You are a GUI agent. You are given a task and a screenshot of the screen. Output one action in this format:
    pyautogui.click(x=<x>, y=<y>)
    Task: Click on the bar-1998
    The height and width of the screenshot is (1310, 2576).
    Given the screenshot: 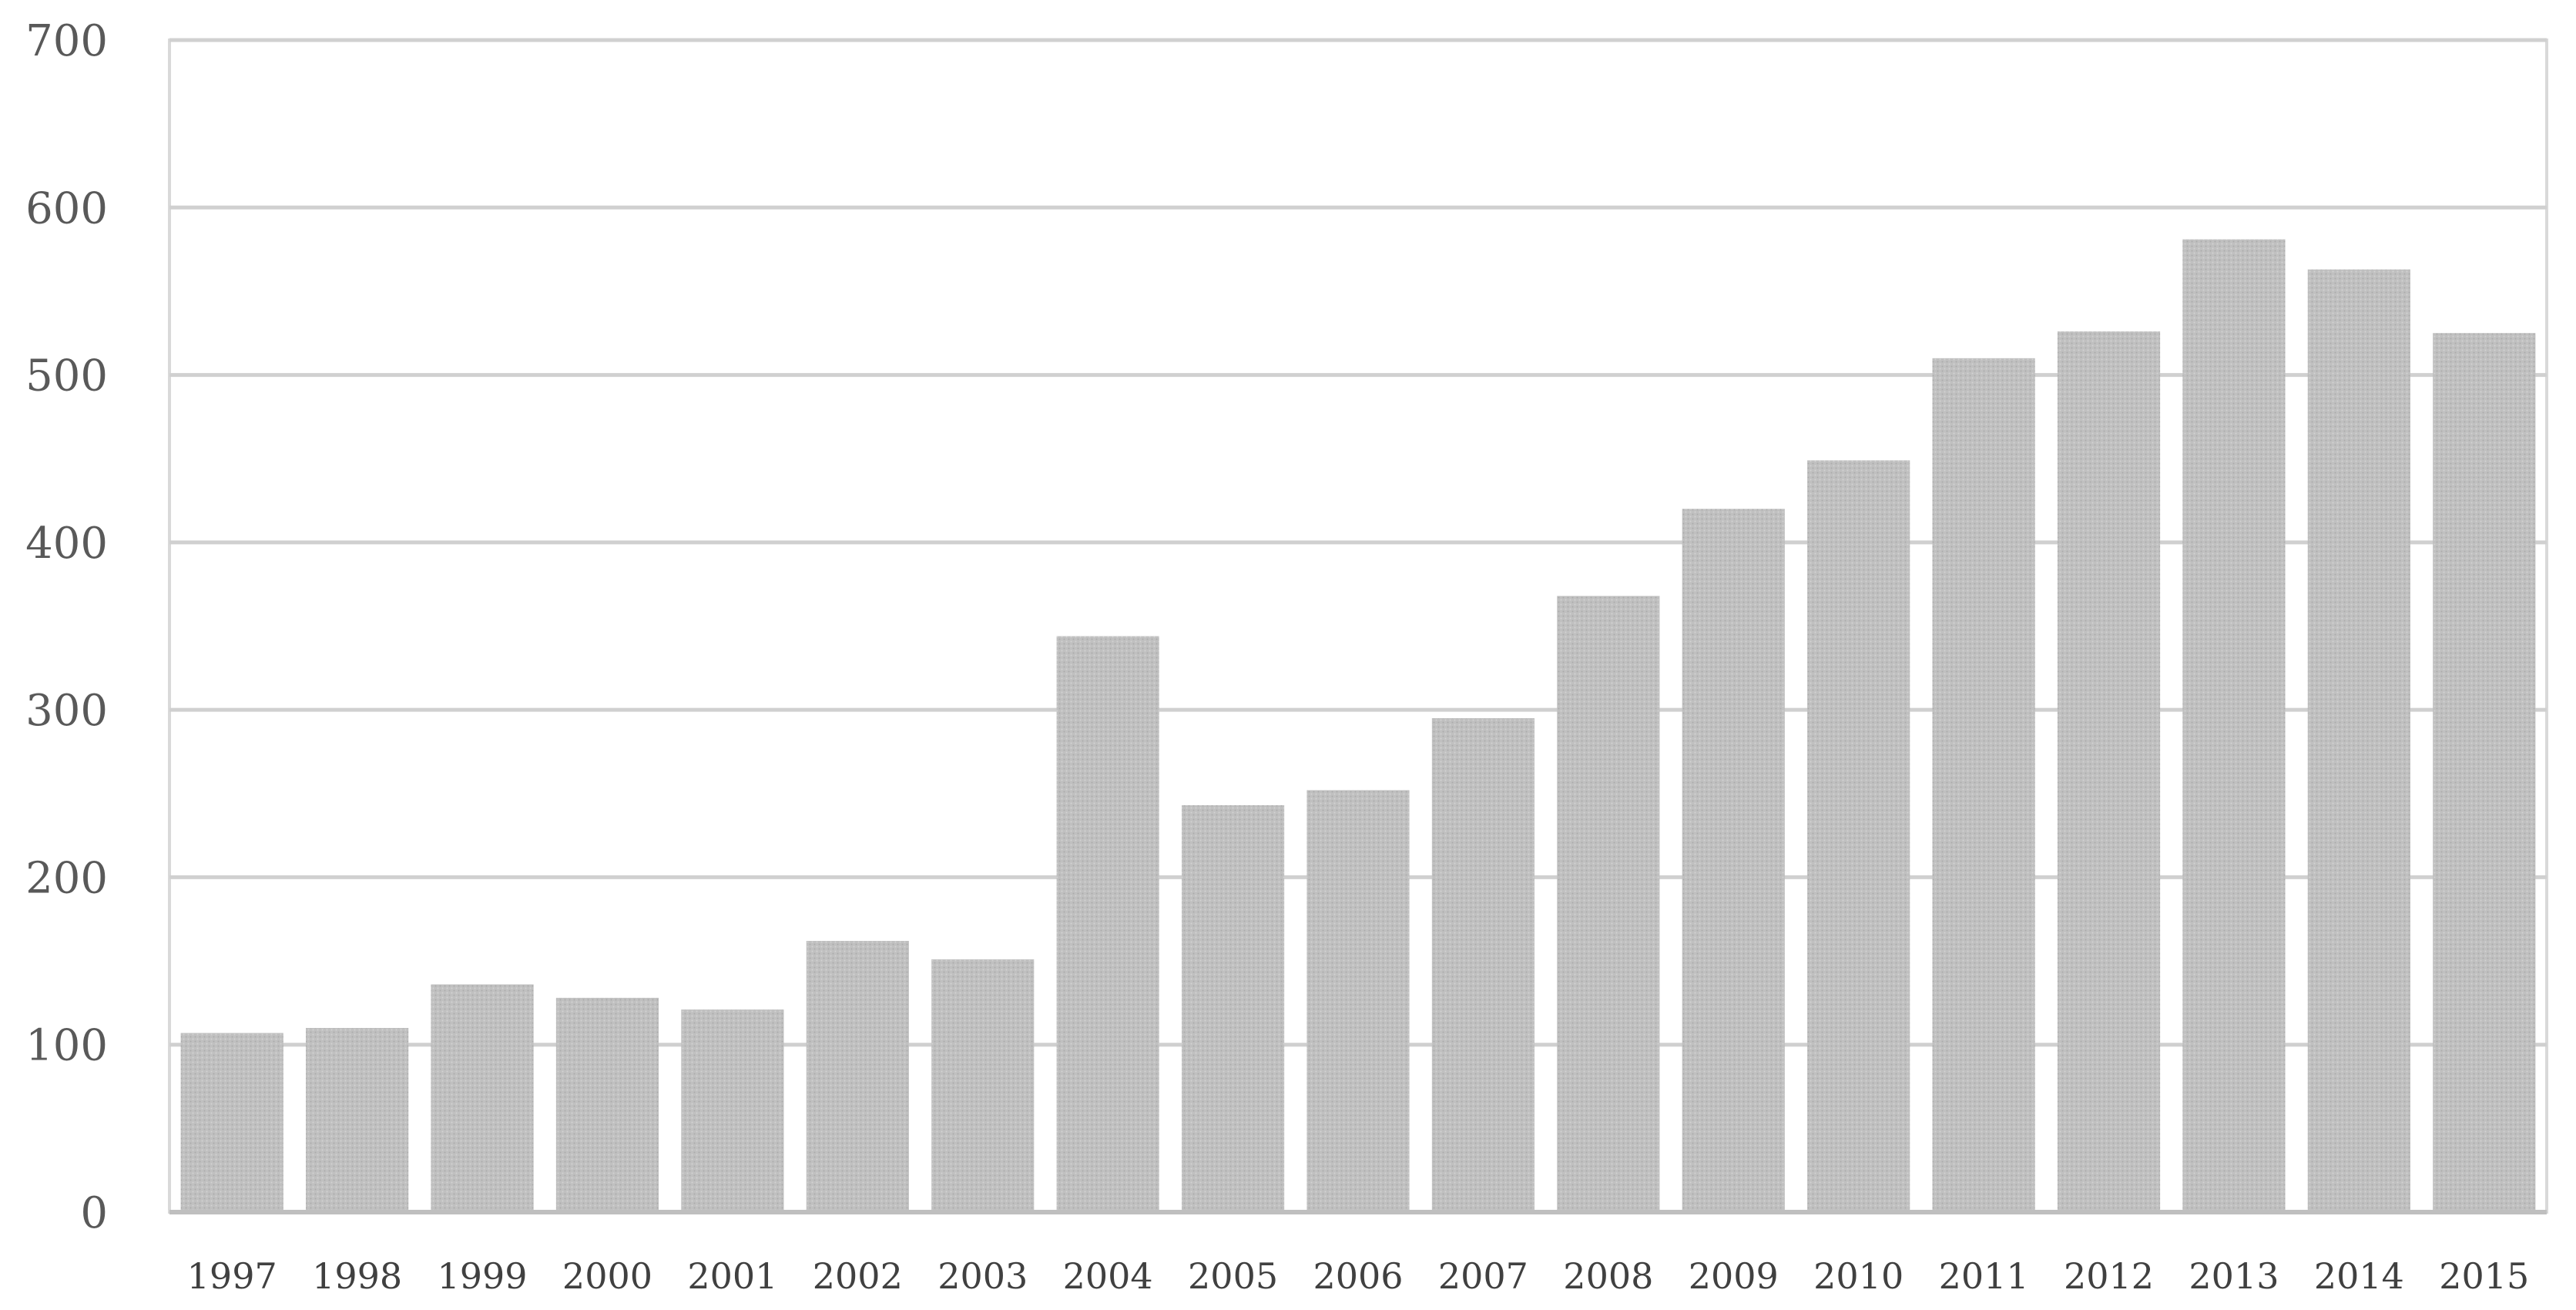 What is the action you would take?
    pyautogui.click(x=357, y=1119)
    